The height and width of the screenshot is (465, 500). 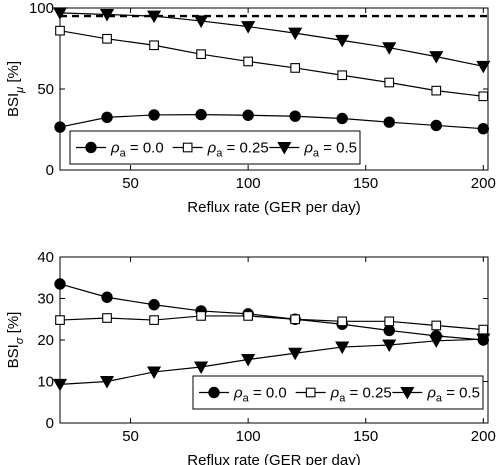 I want to click on legend-box, so click(x=215, y=147).